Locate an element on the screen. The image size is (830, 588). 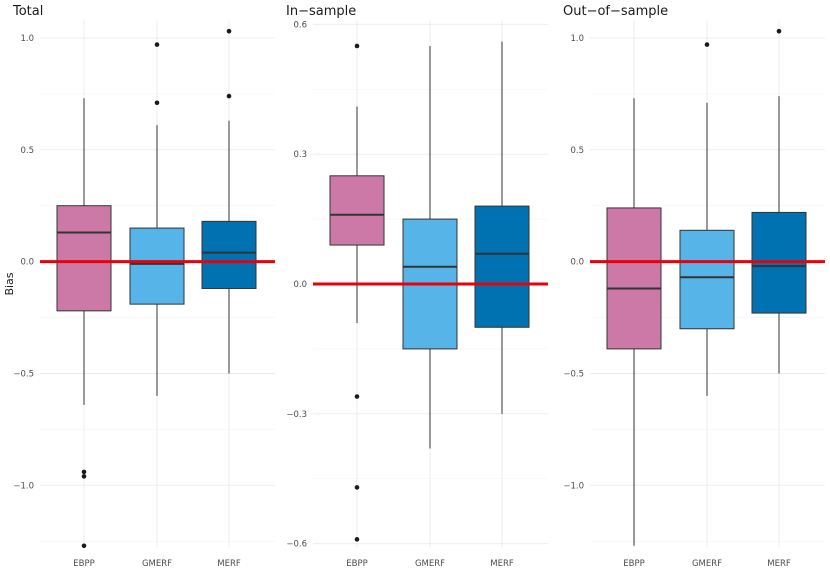
y-tick-label: −0.3 is located at coordinates (296, 415).